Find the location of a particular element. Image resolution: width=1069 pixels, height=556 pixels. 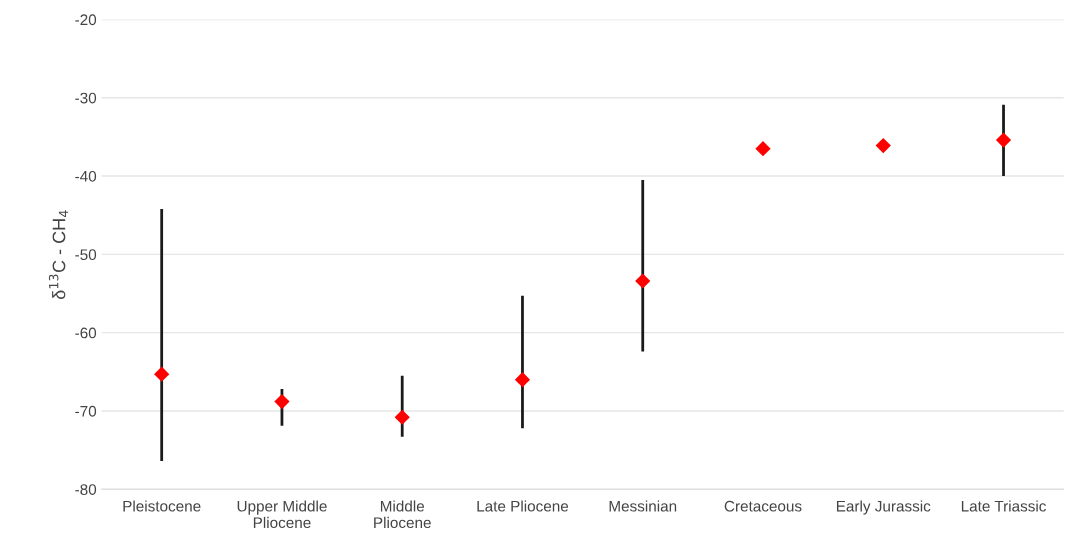

x-tick-label: Late Pliocene is located at coordinates (523, 506).